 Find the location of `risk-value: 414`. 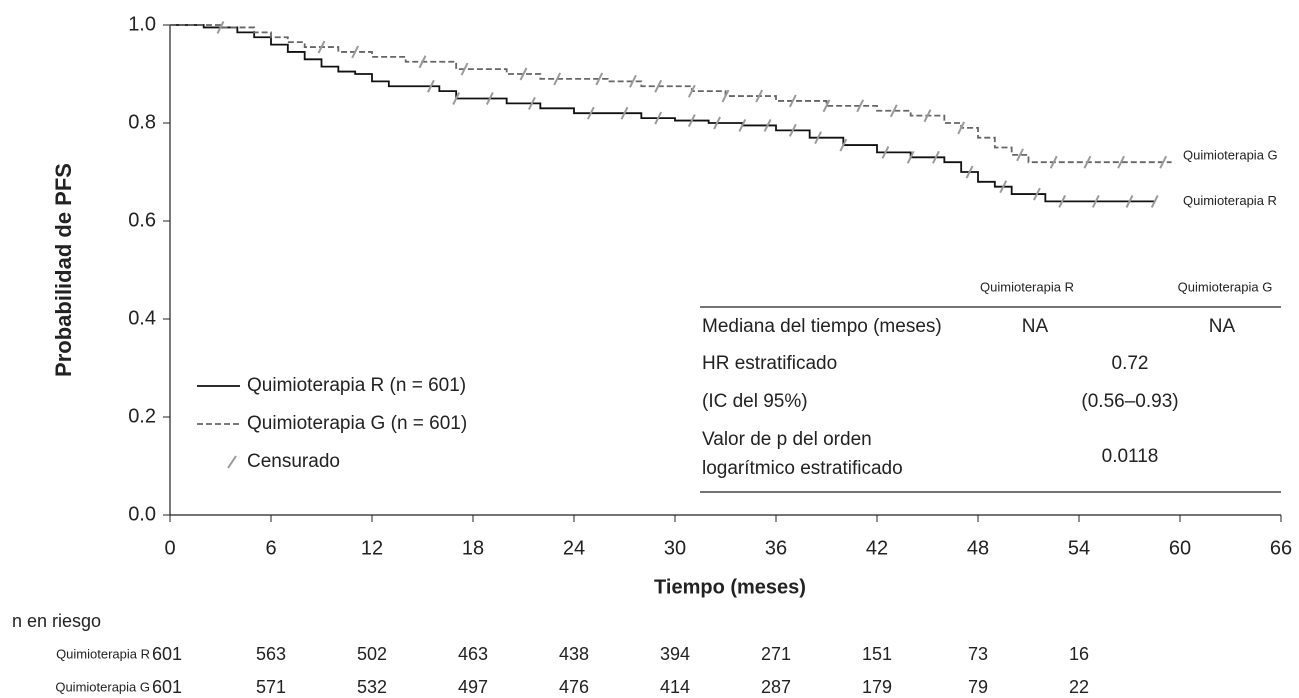

risk-value: 414 is located at coordinates (675, 687).